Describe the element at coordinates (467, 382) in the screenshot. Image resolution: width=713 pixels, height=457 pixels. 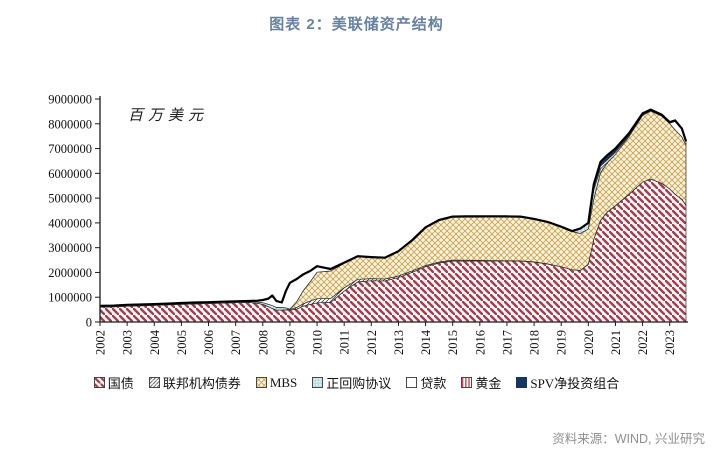
I see `legend-marker-gold-icon` at that location.